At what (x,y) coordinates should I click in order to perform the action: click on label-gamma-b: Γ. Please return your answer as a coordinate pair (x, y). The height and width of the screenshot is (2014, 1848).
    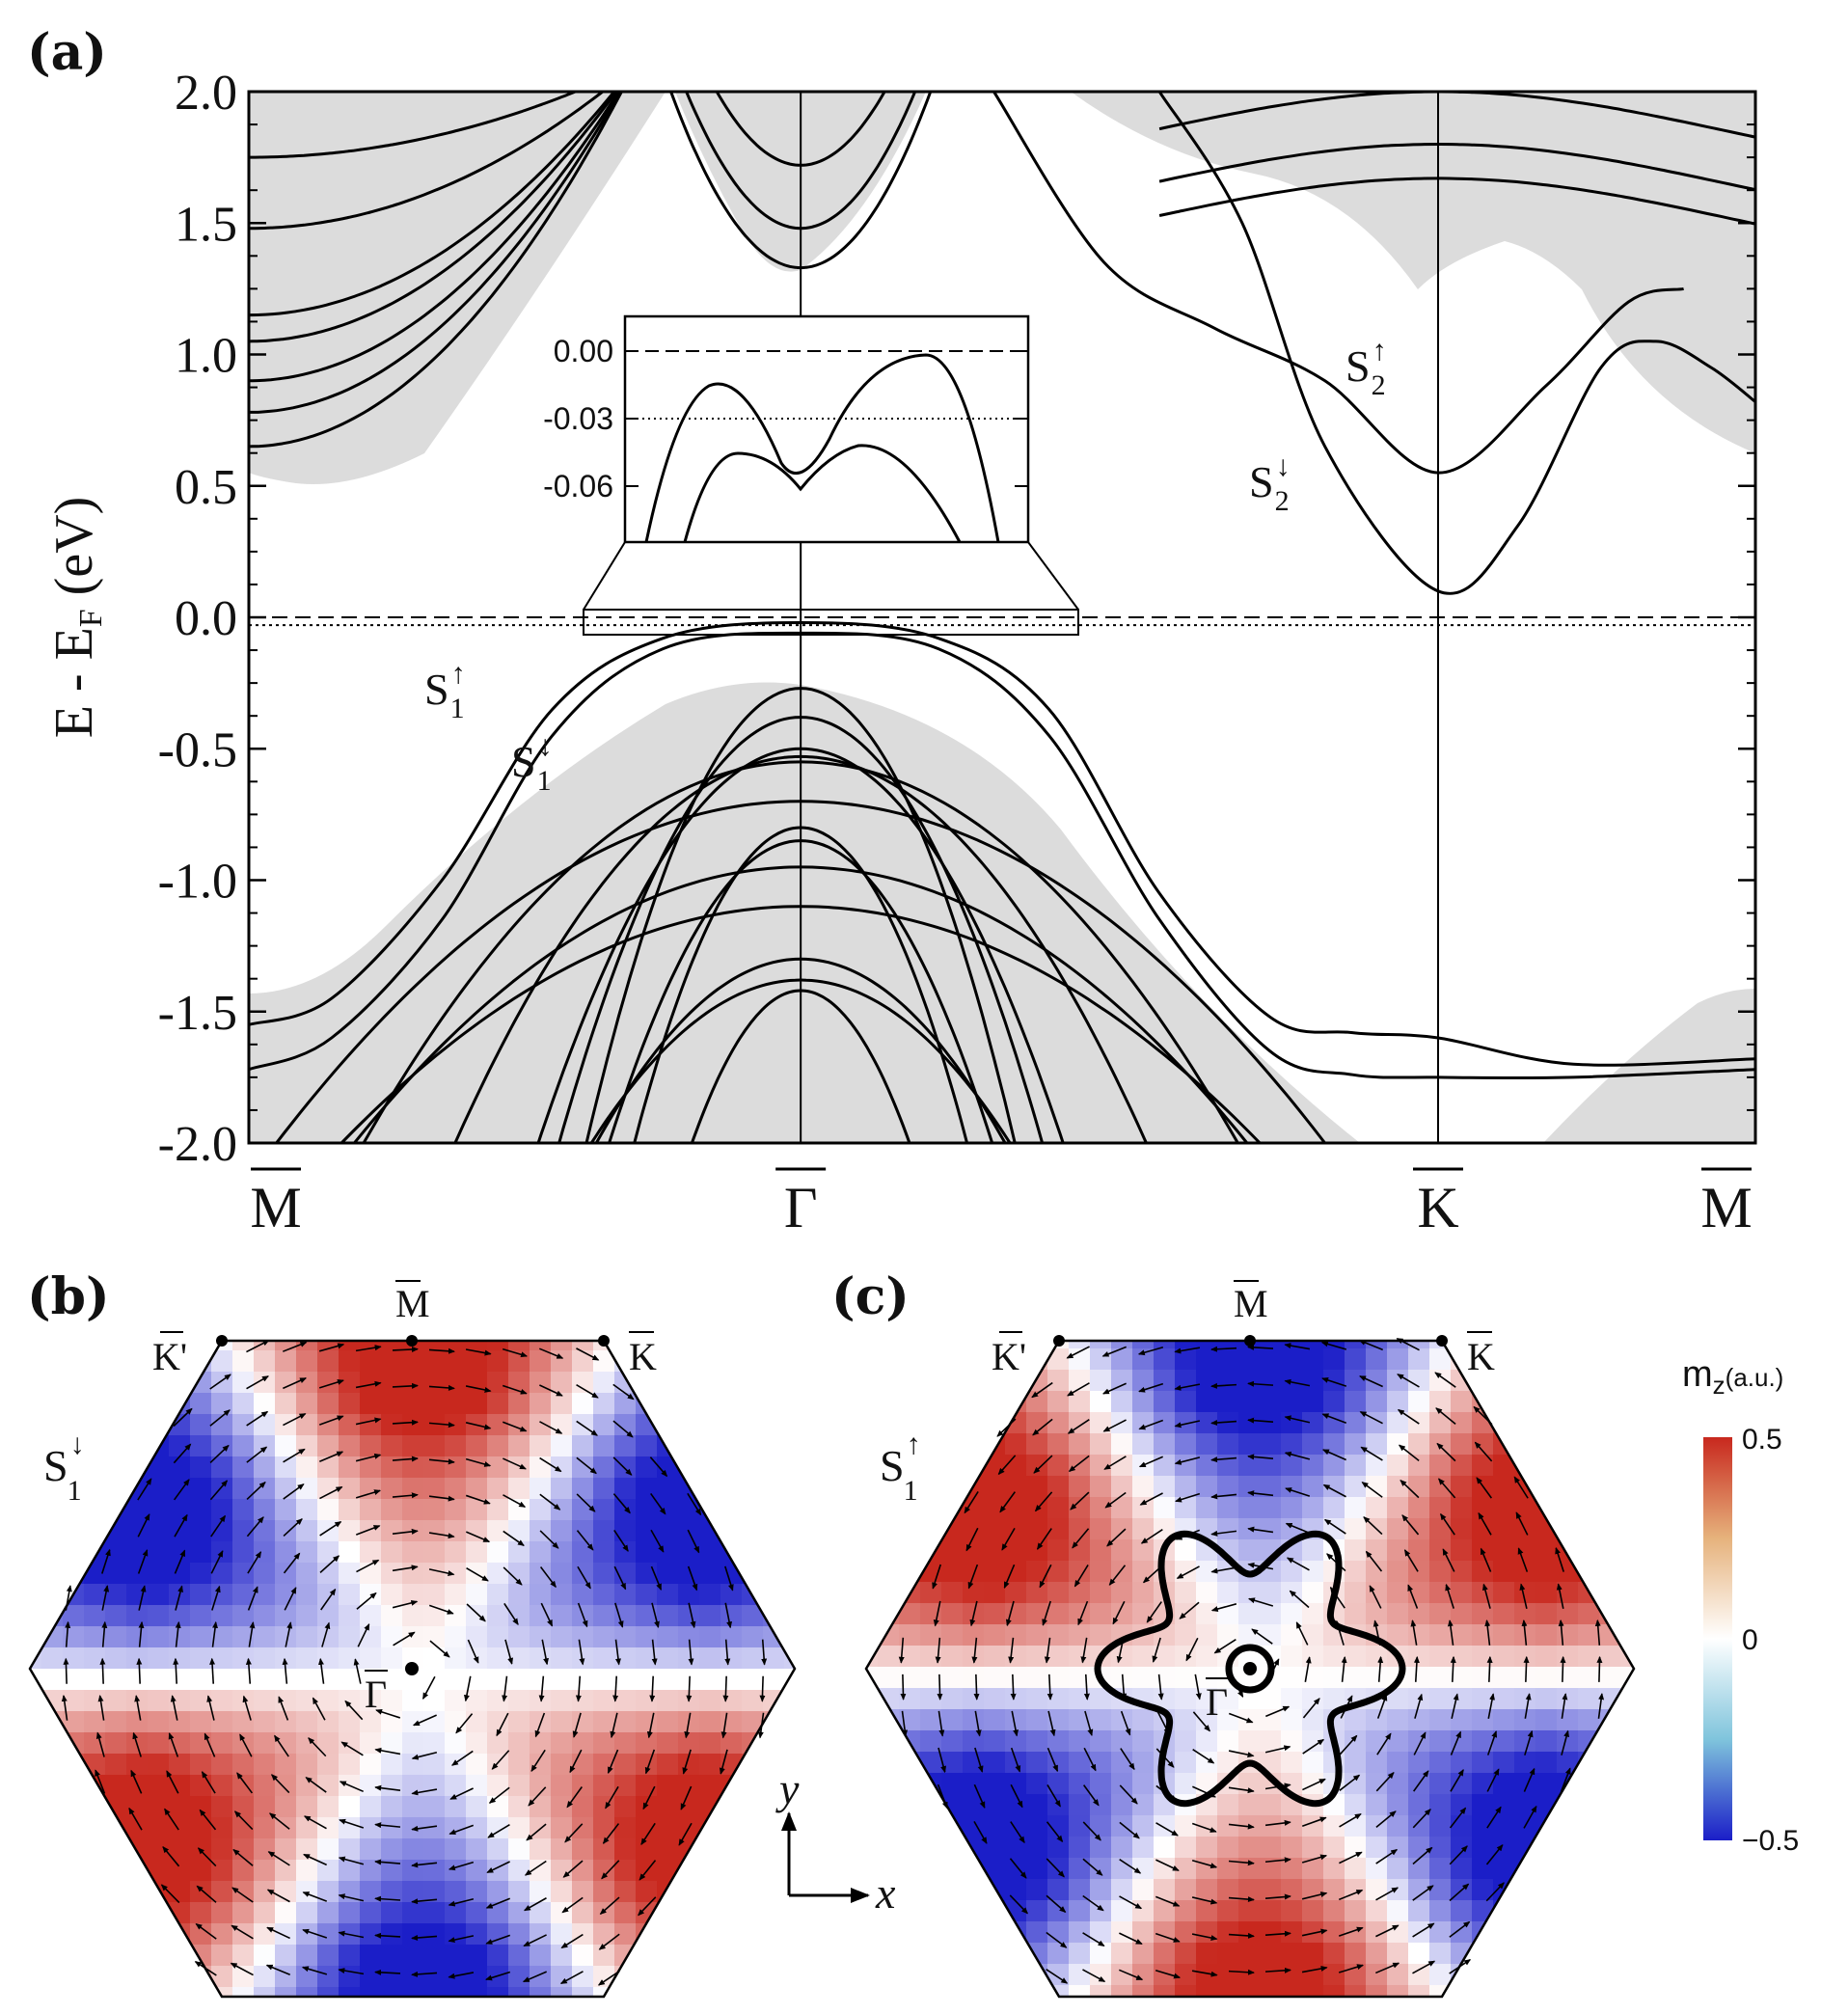
    Looking at the image, I should click on (376, 1694).